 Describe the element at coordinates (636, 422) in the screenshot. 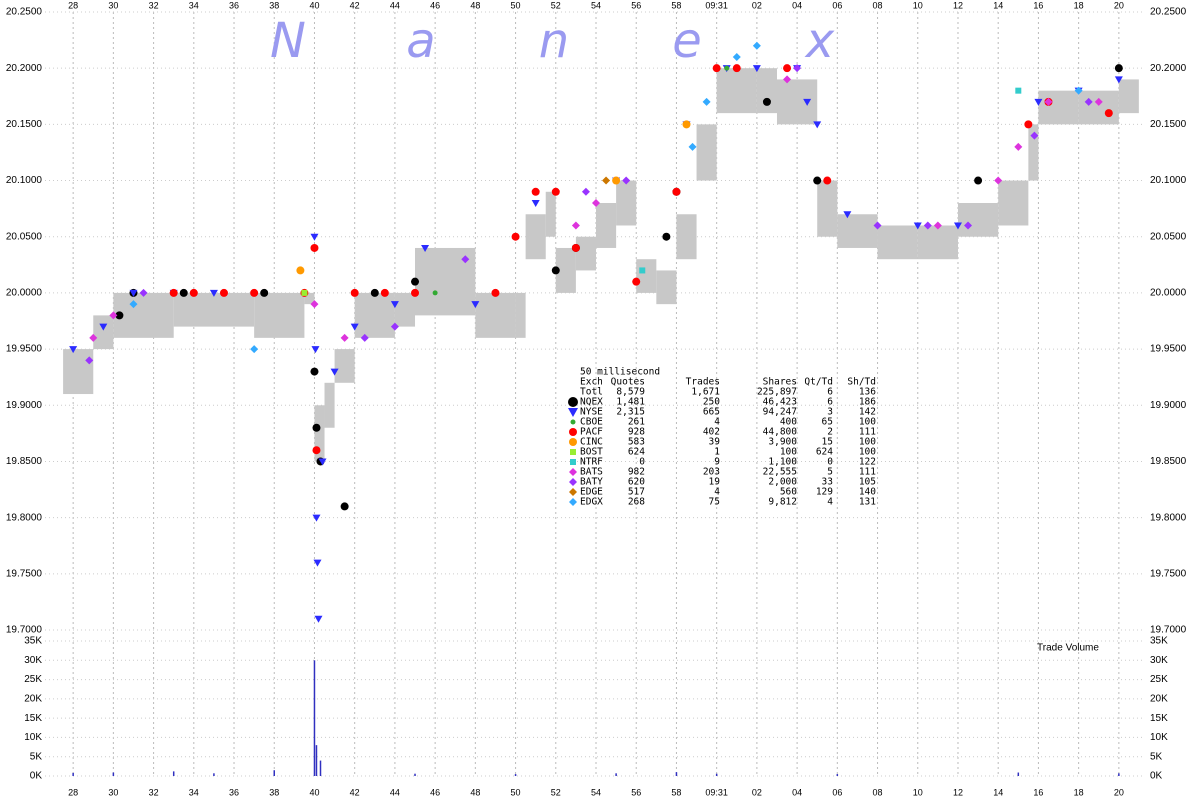

I see `stats-cell: 261` at that location.